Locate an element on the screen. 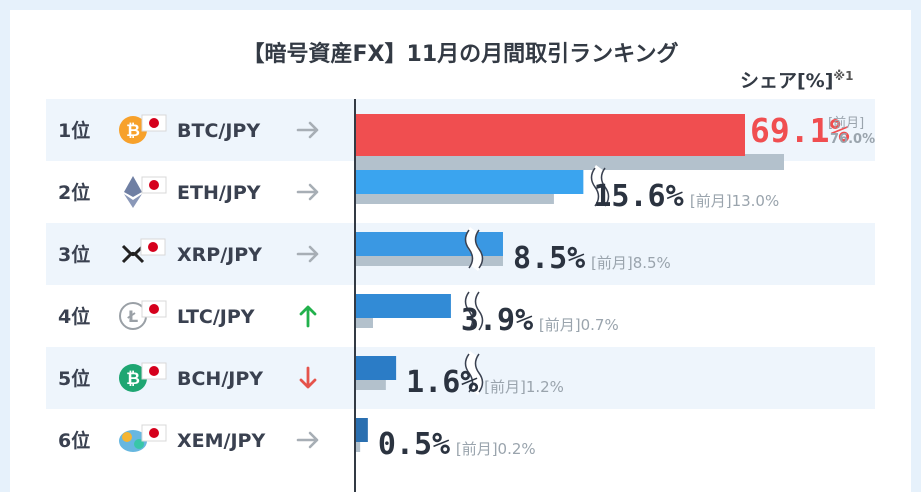 The height and width of the screenshot is (492, 921). bitcoin-icon: ₿ is located at coordinates (133, 130).